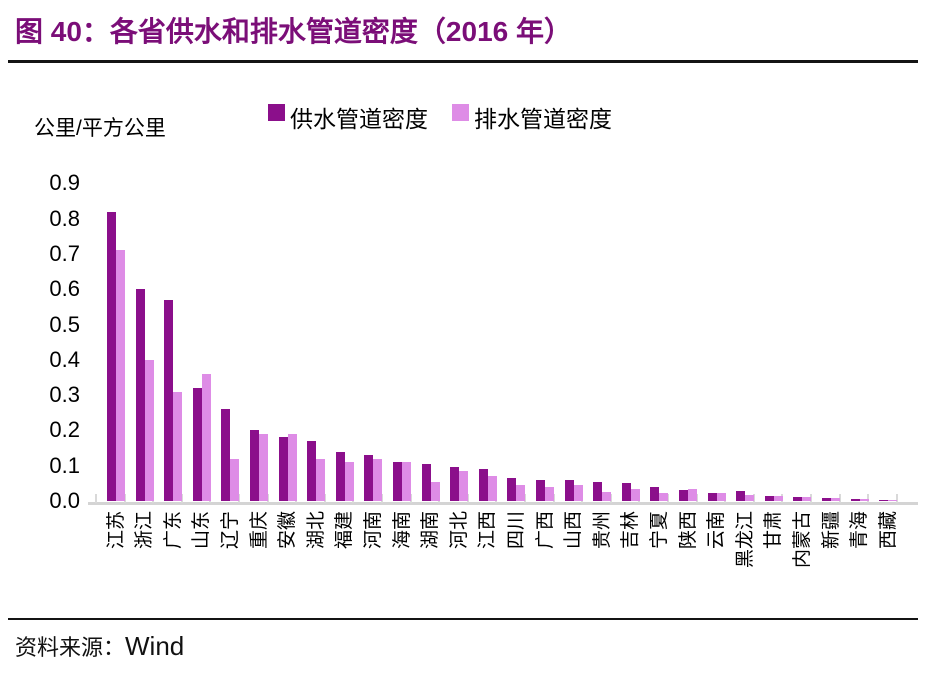  What do you see at coordinates (64, 324) in the screenshot?
I see `y-axis-tick-label: 0.5` at bounding box center [64, 324].